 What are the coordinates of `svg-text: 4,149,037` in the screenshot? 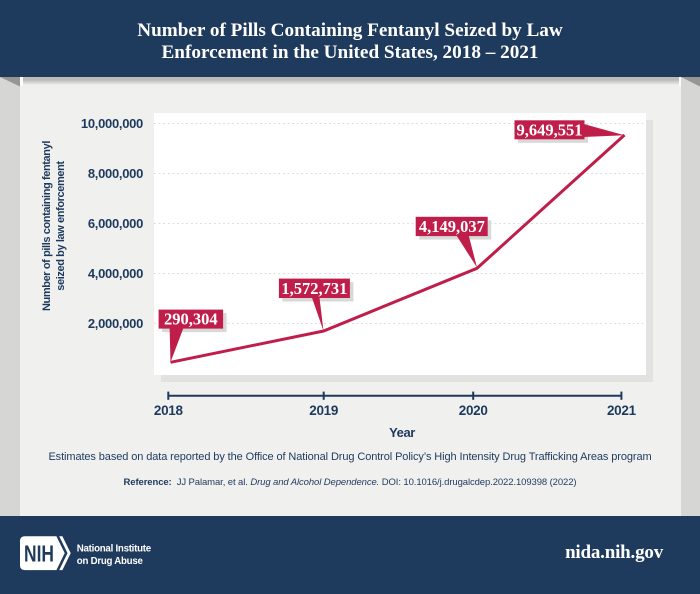 It's located at (452, 226).